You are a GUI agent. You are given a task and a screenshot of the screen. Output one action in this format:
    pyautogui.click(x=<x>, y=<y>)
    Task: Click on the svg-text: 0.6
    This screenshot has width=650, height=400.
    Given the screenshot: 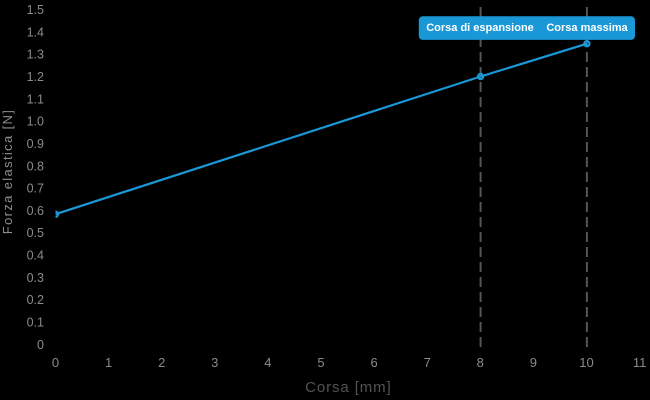 What is the action you would take?
    pyautogui.click(x=35, y=211)
    